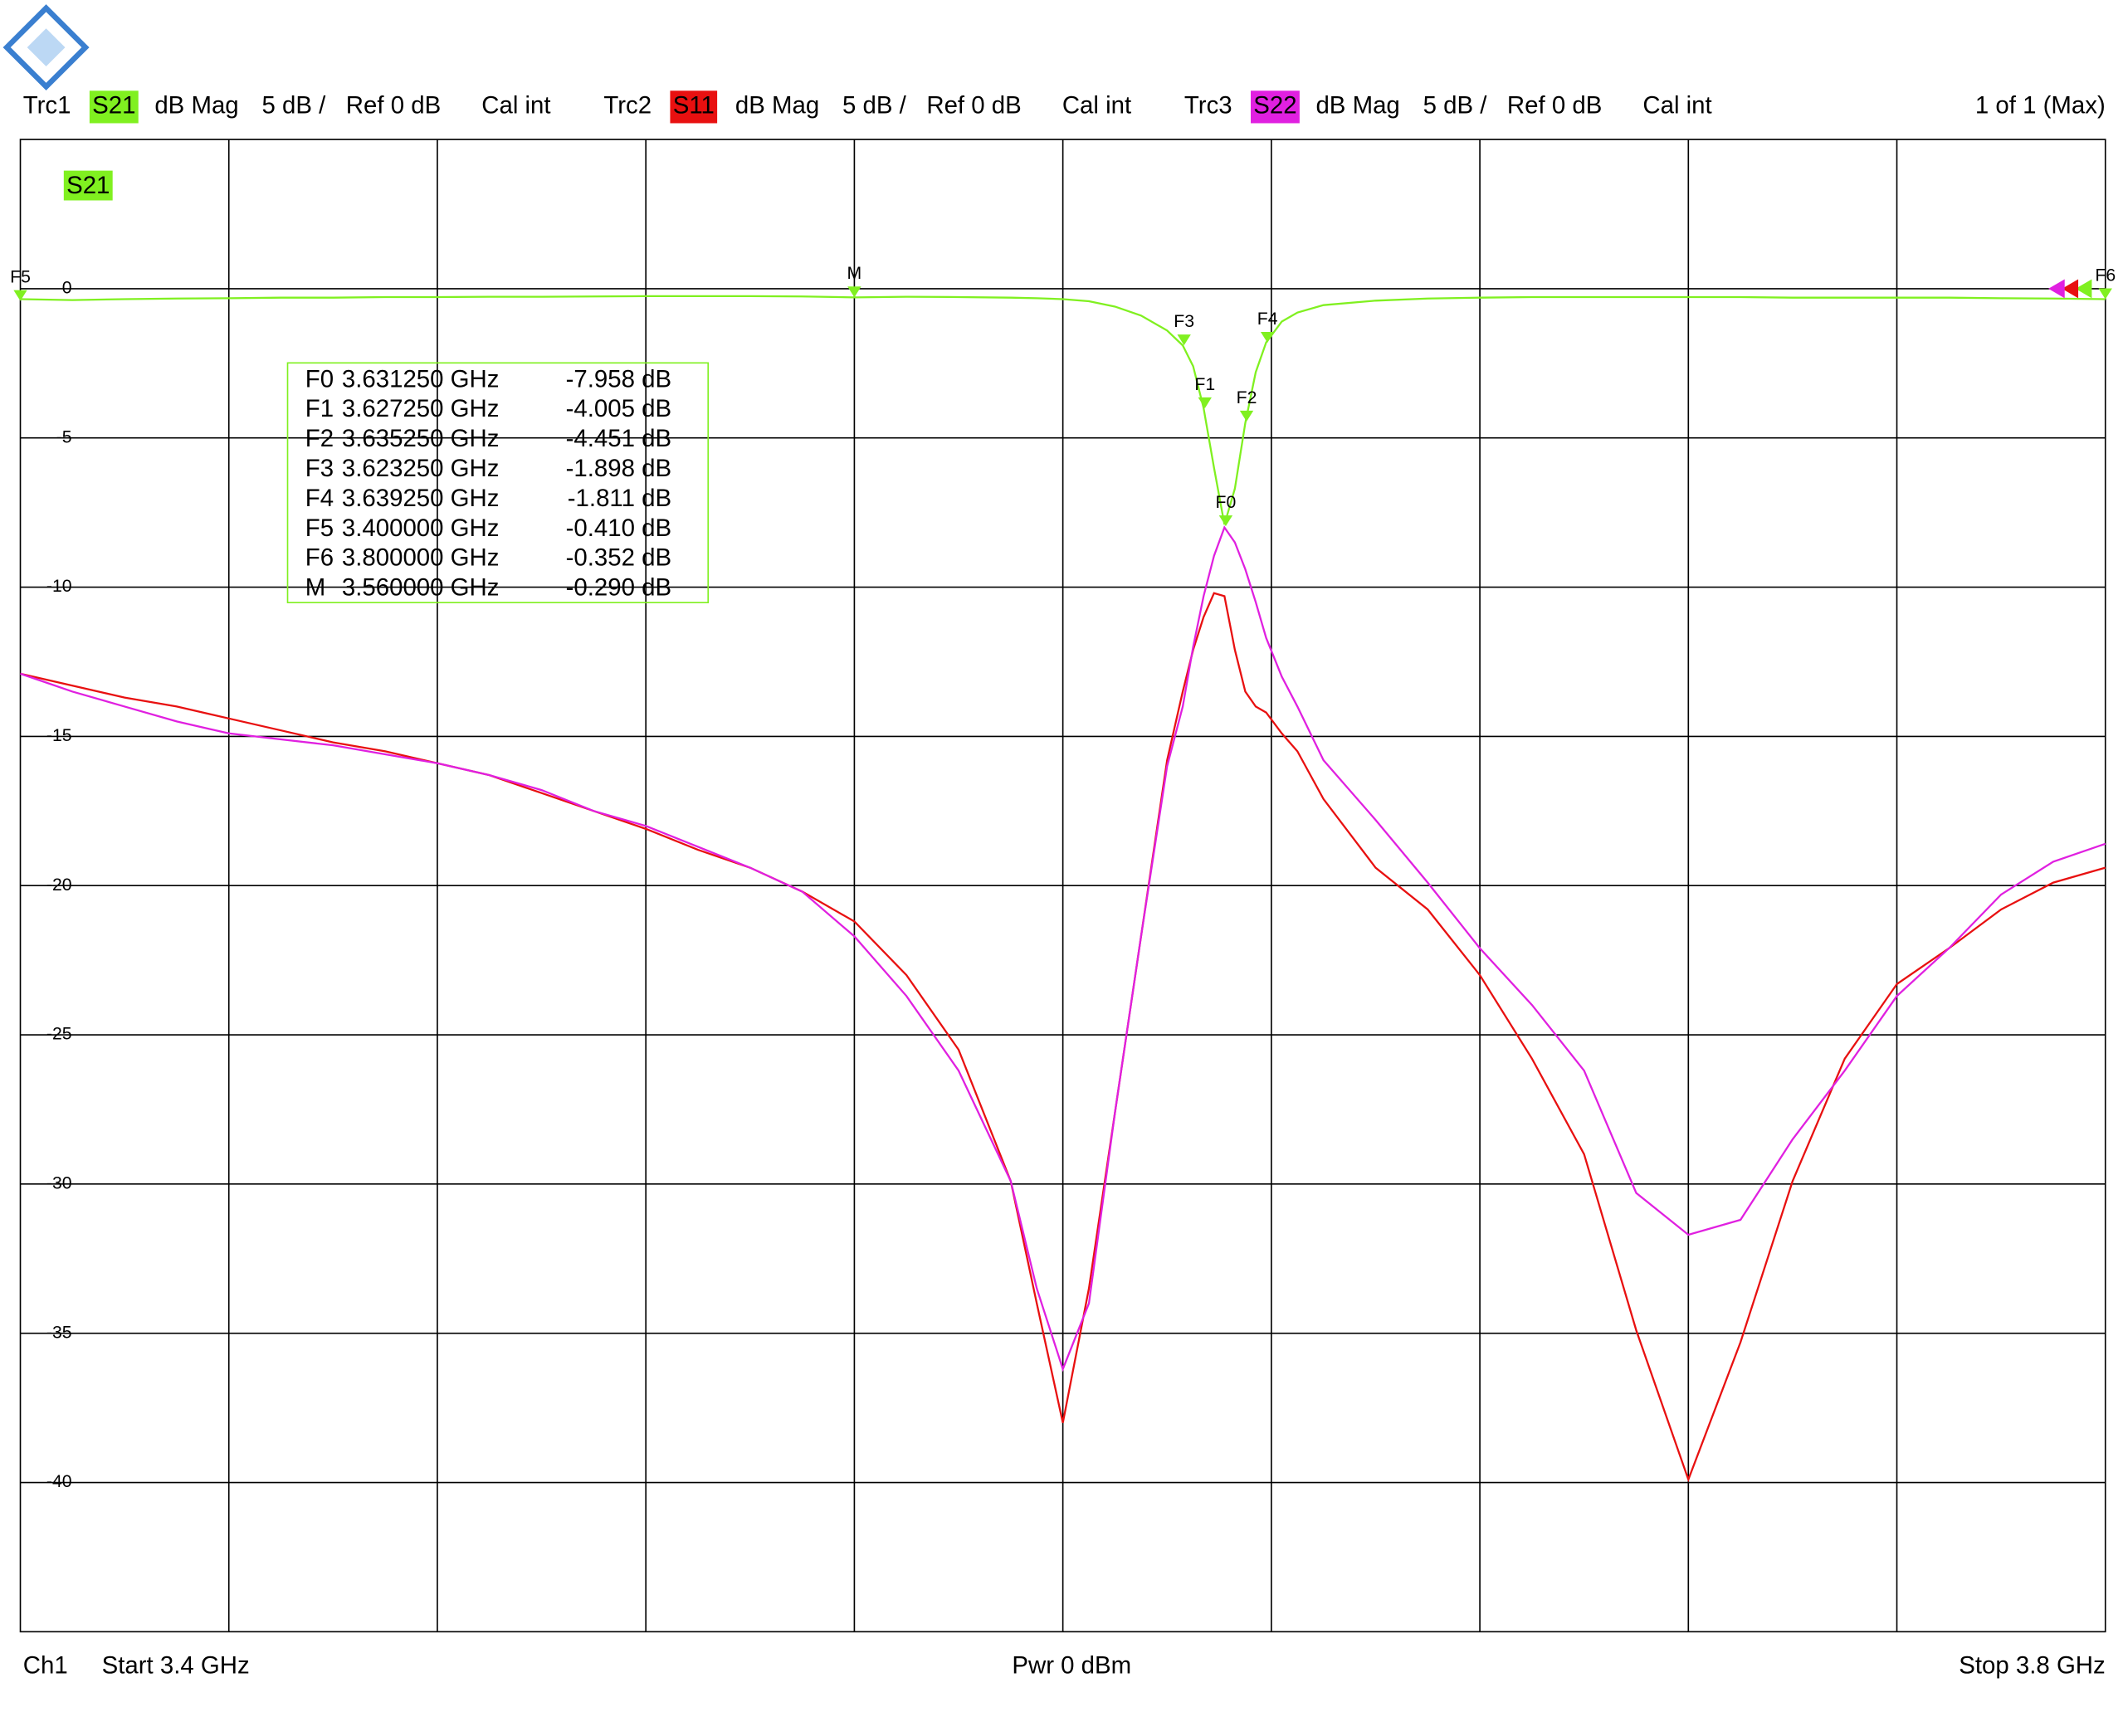  What do you see at coordinates (315, 588) in the screenshot?
I see `marker-name: M` at bounding box center [315, 588].